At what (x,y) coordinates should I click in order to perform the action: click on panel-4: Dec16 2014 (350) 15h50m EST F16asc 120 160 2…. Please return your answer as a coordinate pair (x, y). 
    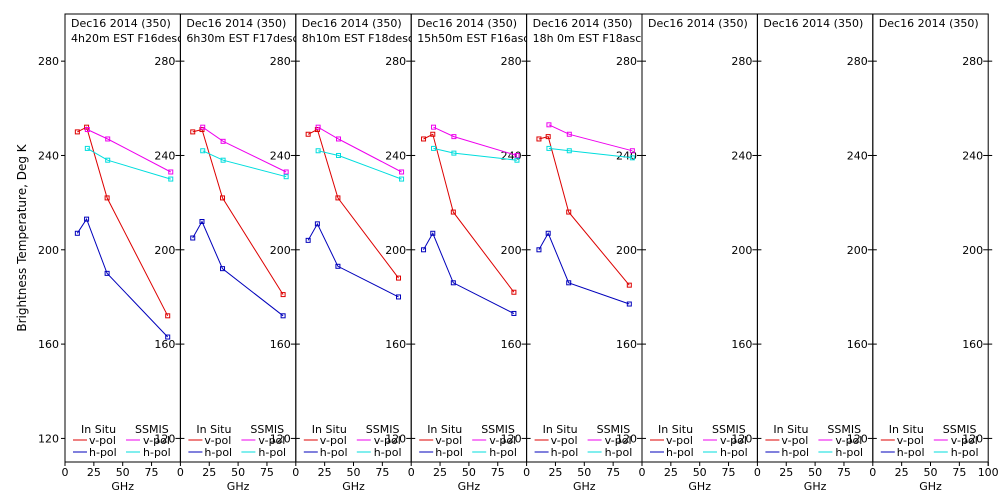
    Looking at the image, I should click on (469, 253).